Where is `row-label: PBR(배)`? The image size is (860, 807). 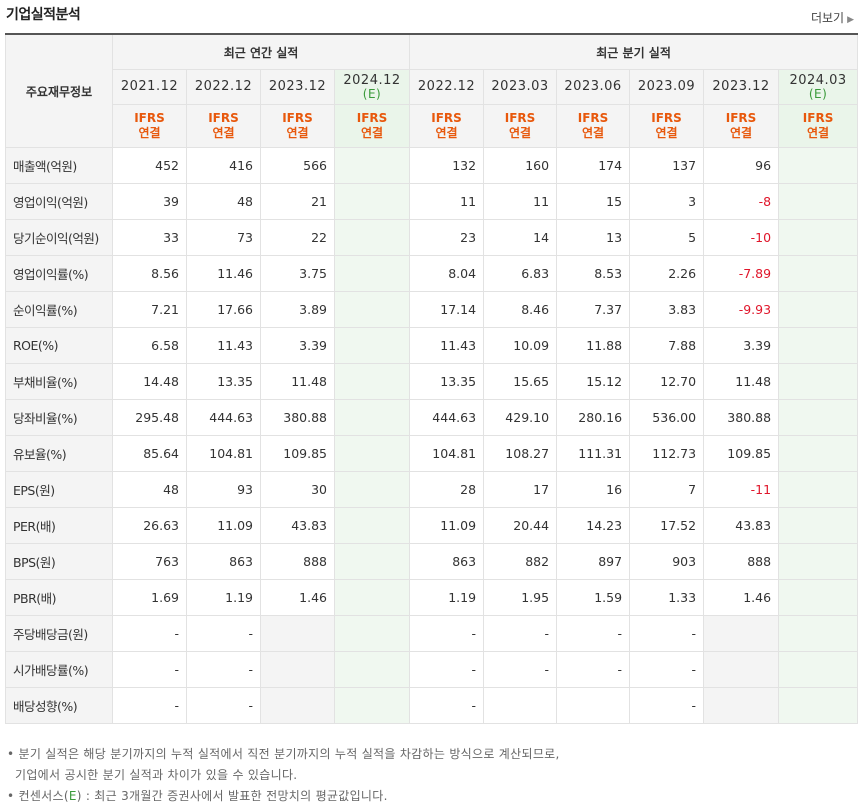 row-label: PBR(배) is located at coordinates (59, 597).